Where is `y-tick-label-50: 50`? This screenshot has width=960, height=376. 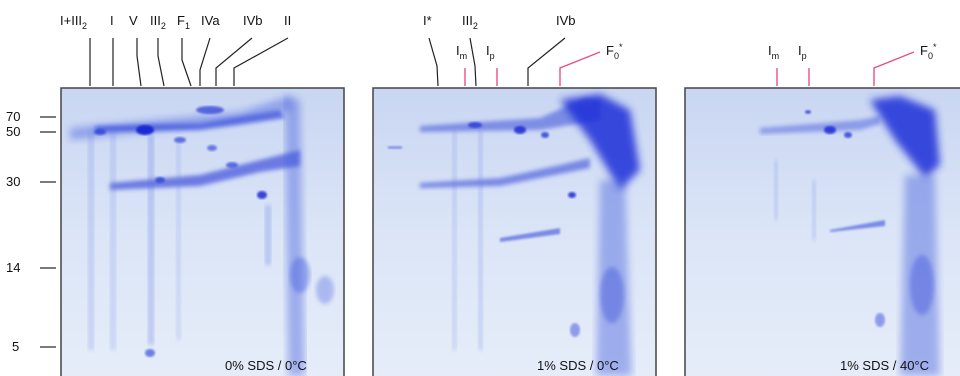 y-tick-label-50: 50 is located at coordinates (13, 131).